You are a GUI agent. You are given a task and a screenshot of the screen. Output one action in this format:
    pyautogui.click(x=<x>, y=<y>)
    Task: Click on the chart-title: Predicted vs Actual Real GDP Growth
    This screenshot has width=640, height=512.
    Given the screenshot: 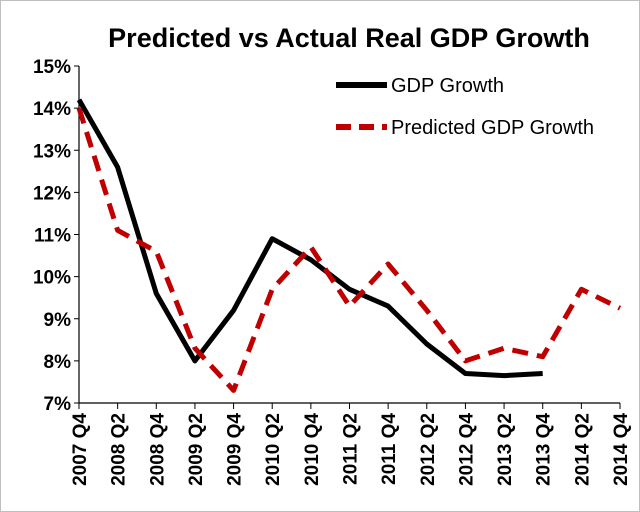 What is the action you would take?
    pyautogui.click(x=349, y=38)
    